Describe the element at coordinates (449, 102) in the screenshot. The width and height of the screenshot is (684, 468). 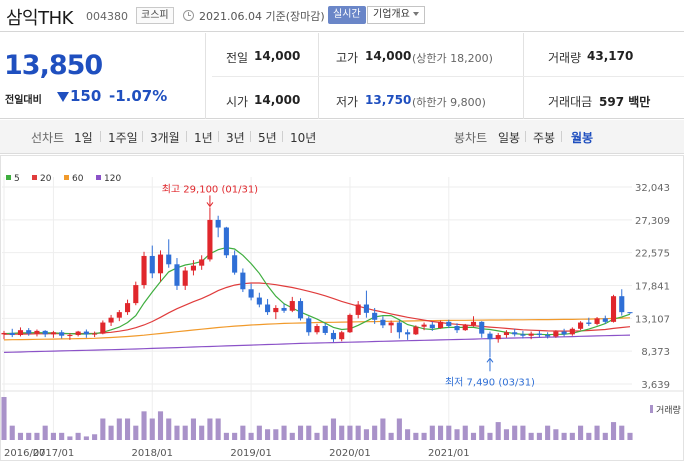
I see `lower-limit: (하한가 9,800)` at that location.